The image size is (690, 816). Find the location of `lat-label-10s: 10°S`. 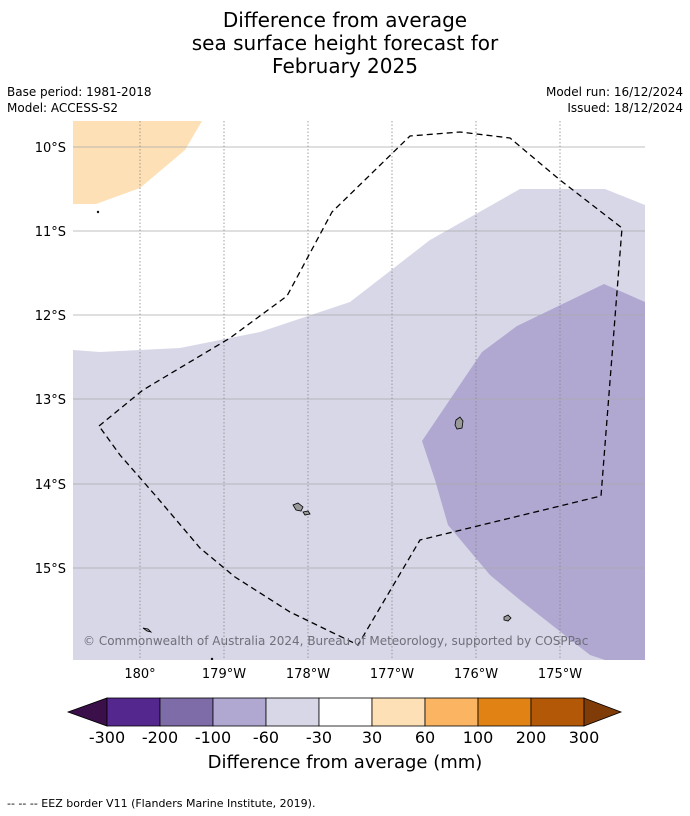

lat-label-10s: 10°S is located at coordinates (50, 148).